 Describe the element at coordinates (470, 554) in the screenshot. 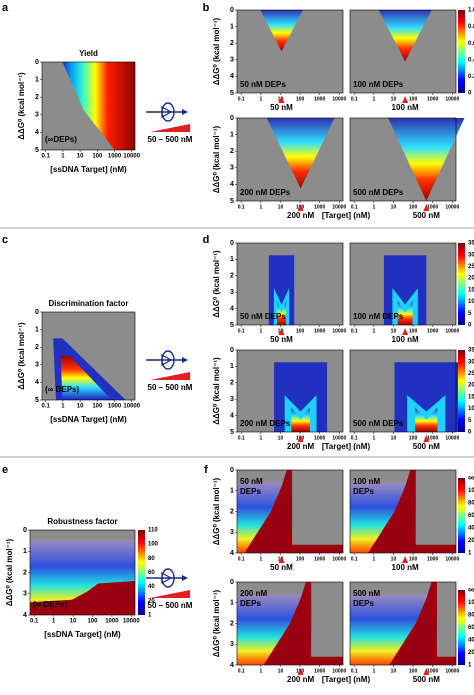

I see `colorbar-label: 1` at that location.